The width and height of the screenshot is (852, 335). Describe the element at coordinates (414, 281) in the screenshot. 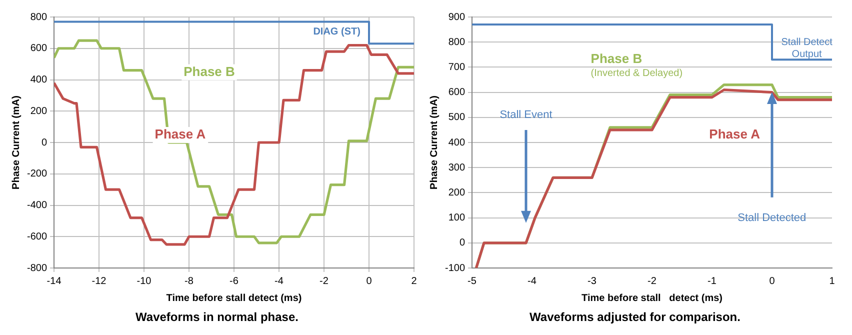

I see `x-tick-label: 2` at that location.